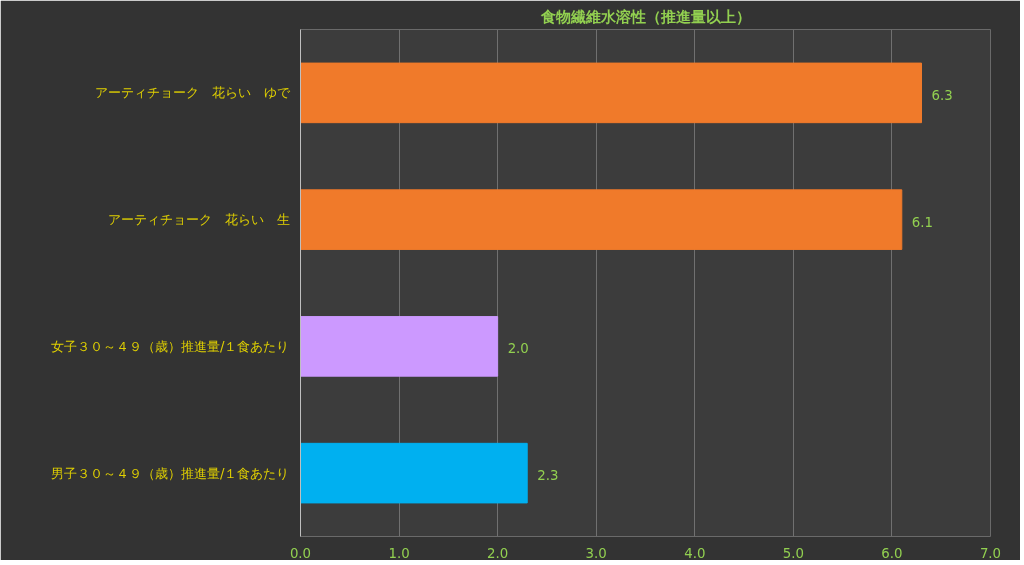 The image size is (1024, 565). Describe the element at coordinates (518, 349) in the screenshot. I see `data-label: 2.0` at that location.